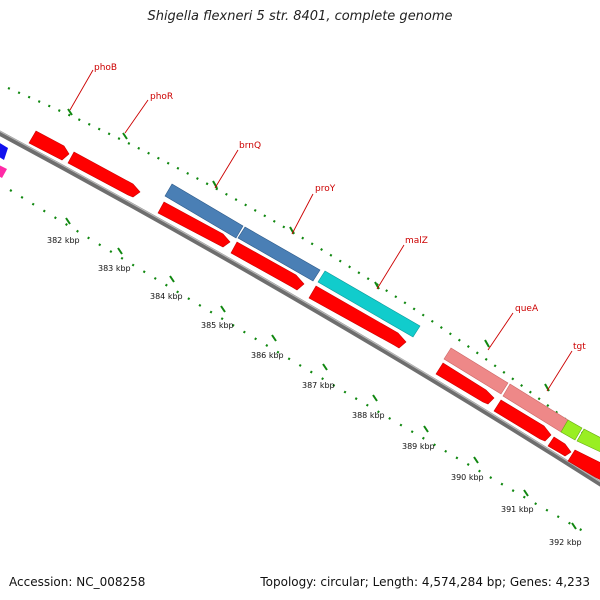  What do you see at coordinates (63, 240) in the screenshot?
I see `kbp-label: 382 kbp` at bounding box center [63, 240].